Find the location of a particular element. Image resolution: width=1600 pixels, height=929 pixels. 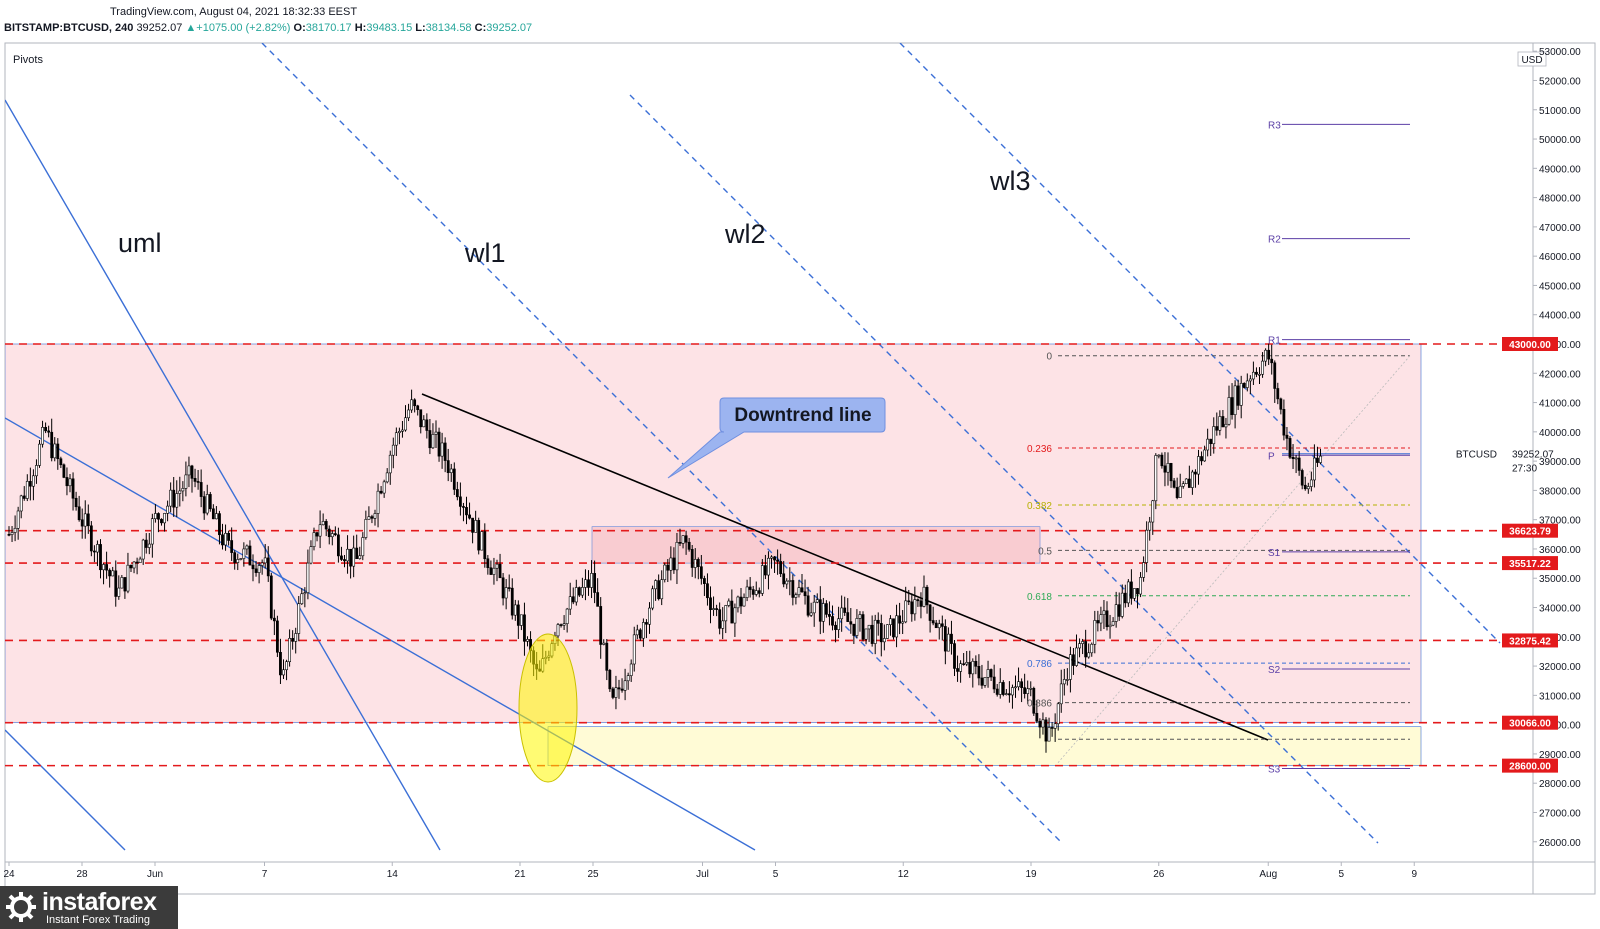

high-key: H: is located at coordinates (360, 28).